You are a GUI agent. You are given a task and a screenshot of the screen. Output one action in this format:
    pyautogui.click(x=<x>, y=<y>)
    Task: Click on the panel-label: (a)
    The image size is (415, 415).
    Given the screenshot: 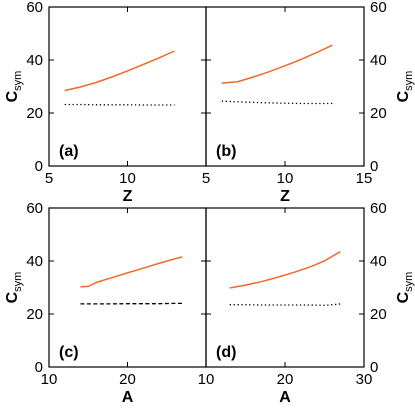 What is the action you would take?
    pyautogui.click(x=69, y=151)
    